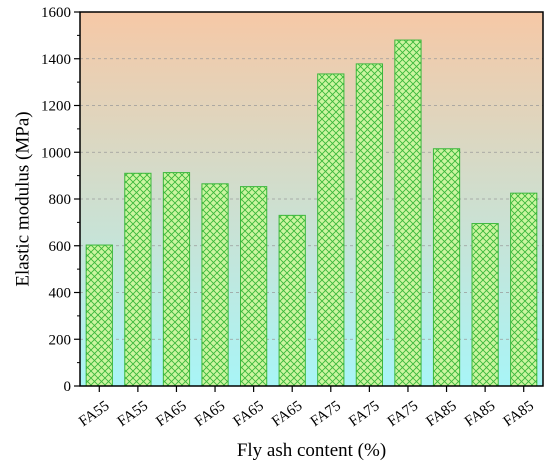 The image size is (550, 464). What do you see at coordinates (60, 294) in the screenshot?
I see `y-tick-label: 400` at bounding box center [60, 294].